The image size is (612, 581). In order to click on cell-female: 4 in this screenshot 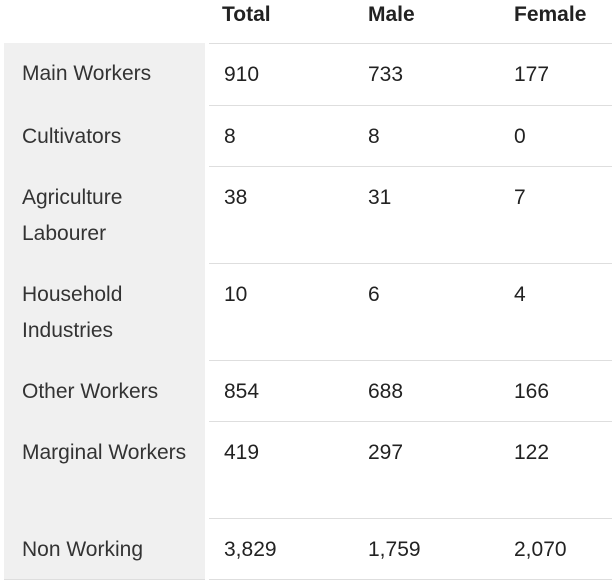, I will do `click(555, 311)`.